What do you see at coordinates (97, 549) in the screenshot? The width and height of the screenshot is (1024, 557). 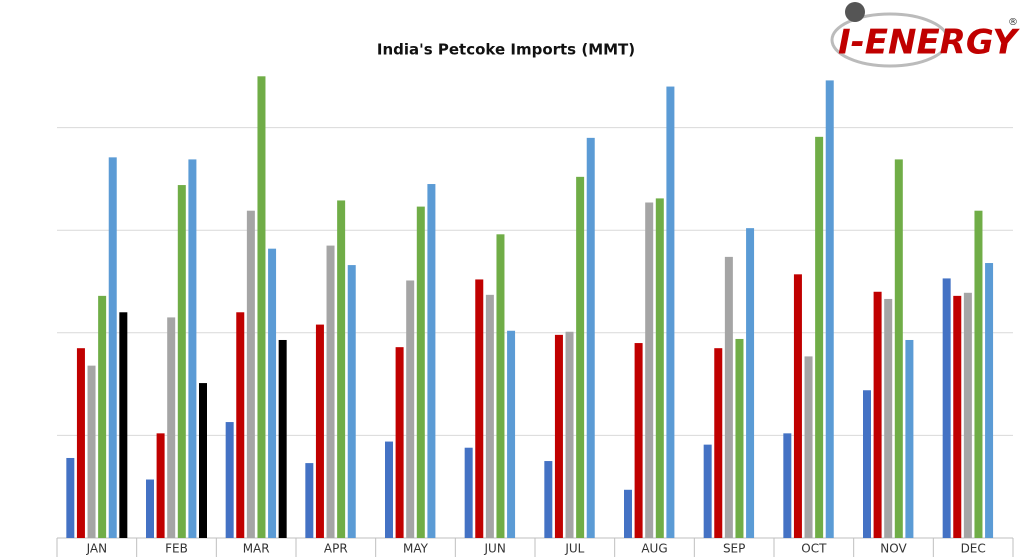 I see `x-tick-label: JAN` at bounding box center [97, 549].